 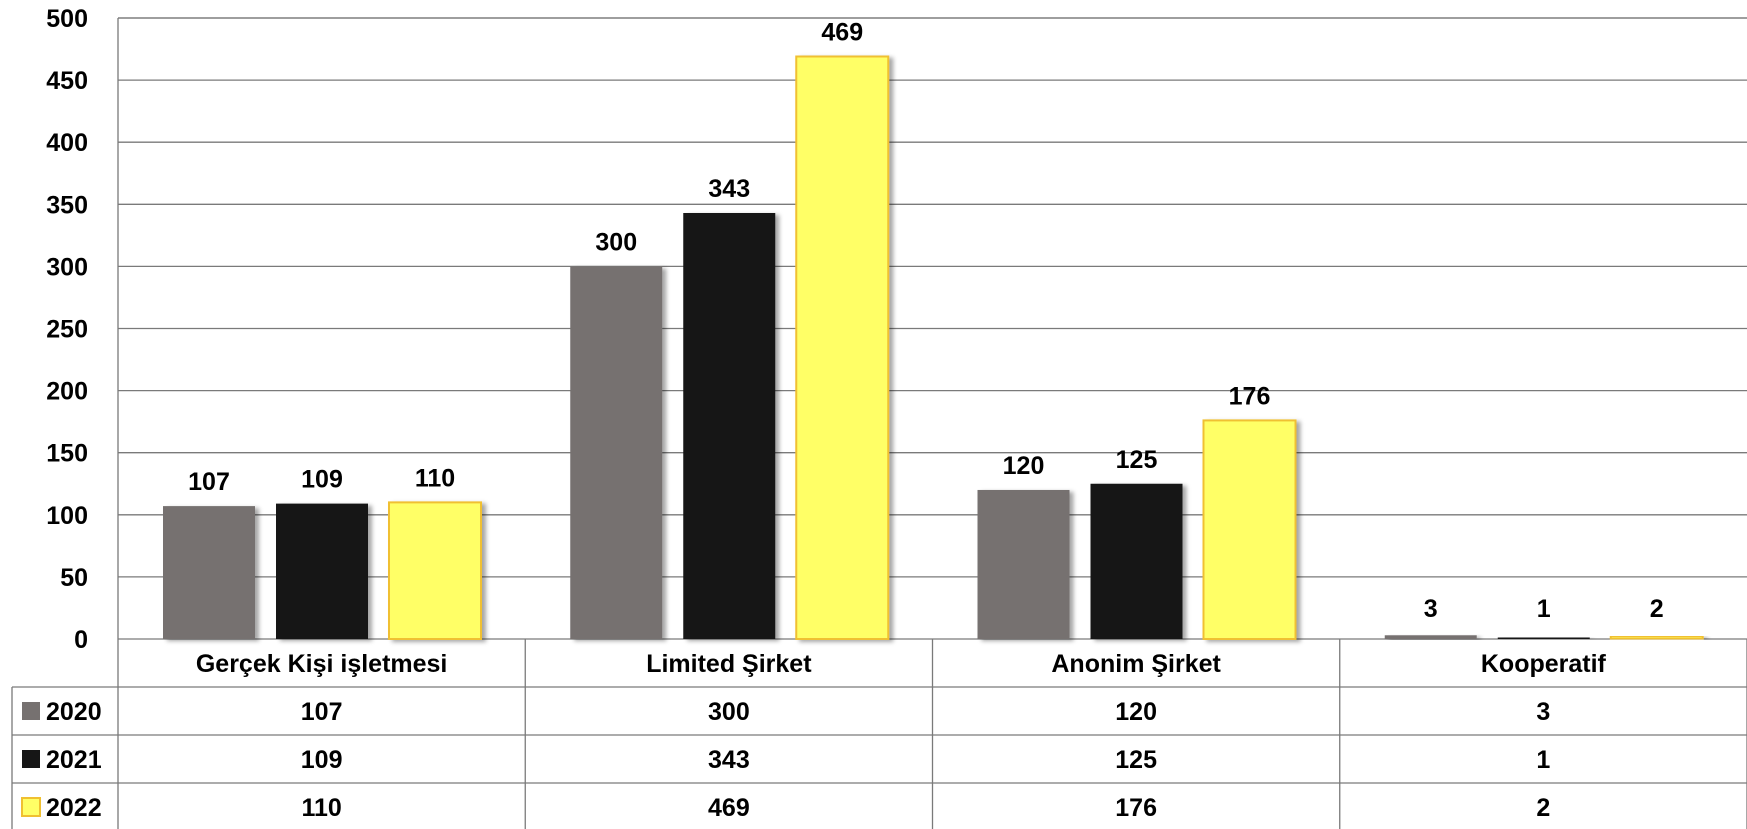 I want to click on x-tick-label: Kooperatif, so click(x=1544, y=664).